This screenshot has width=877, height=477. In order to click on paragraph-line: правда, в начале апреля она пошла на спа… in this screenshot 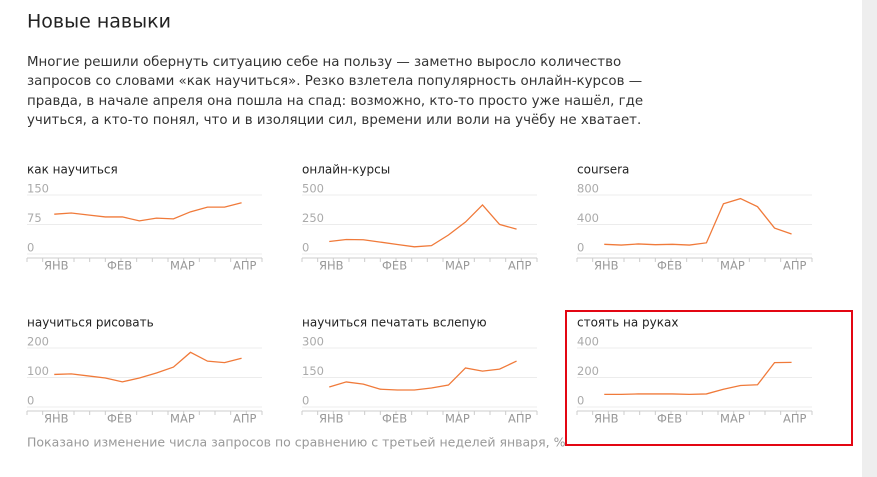, I will do `click(335, 101)`.